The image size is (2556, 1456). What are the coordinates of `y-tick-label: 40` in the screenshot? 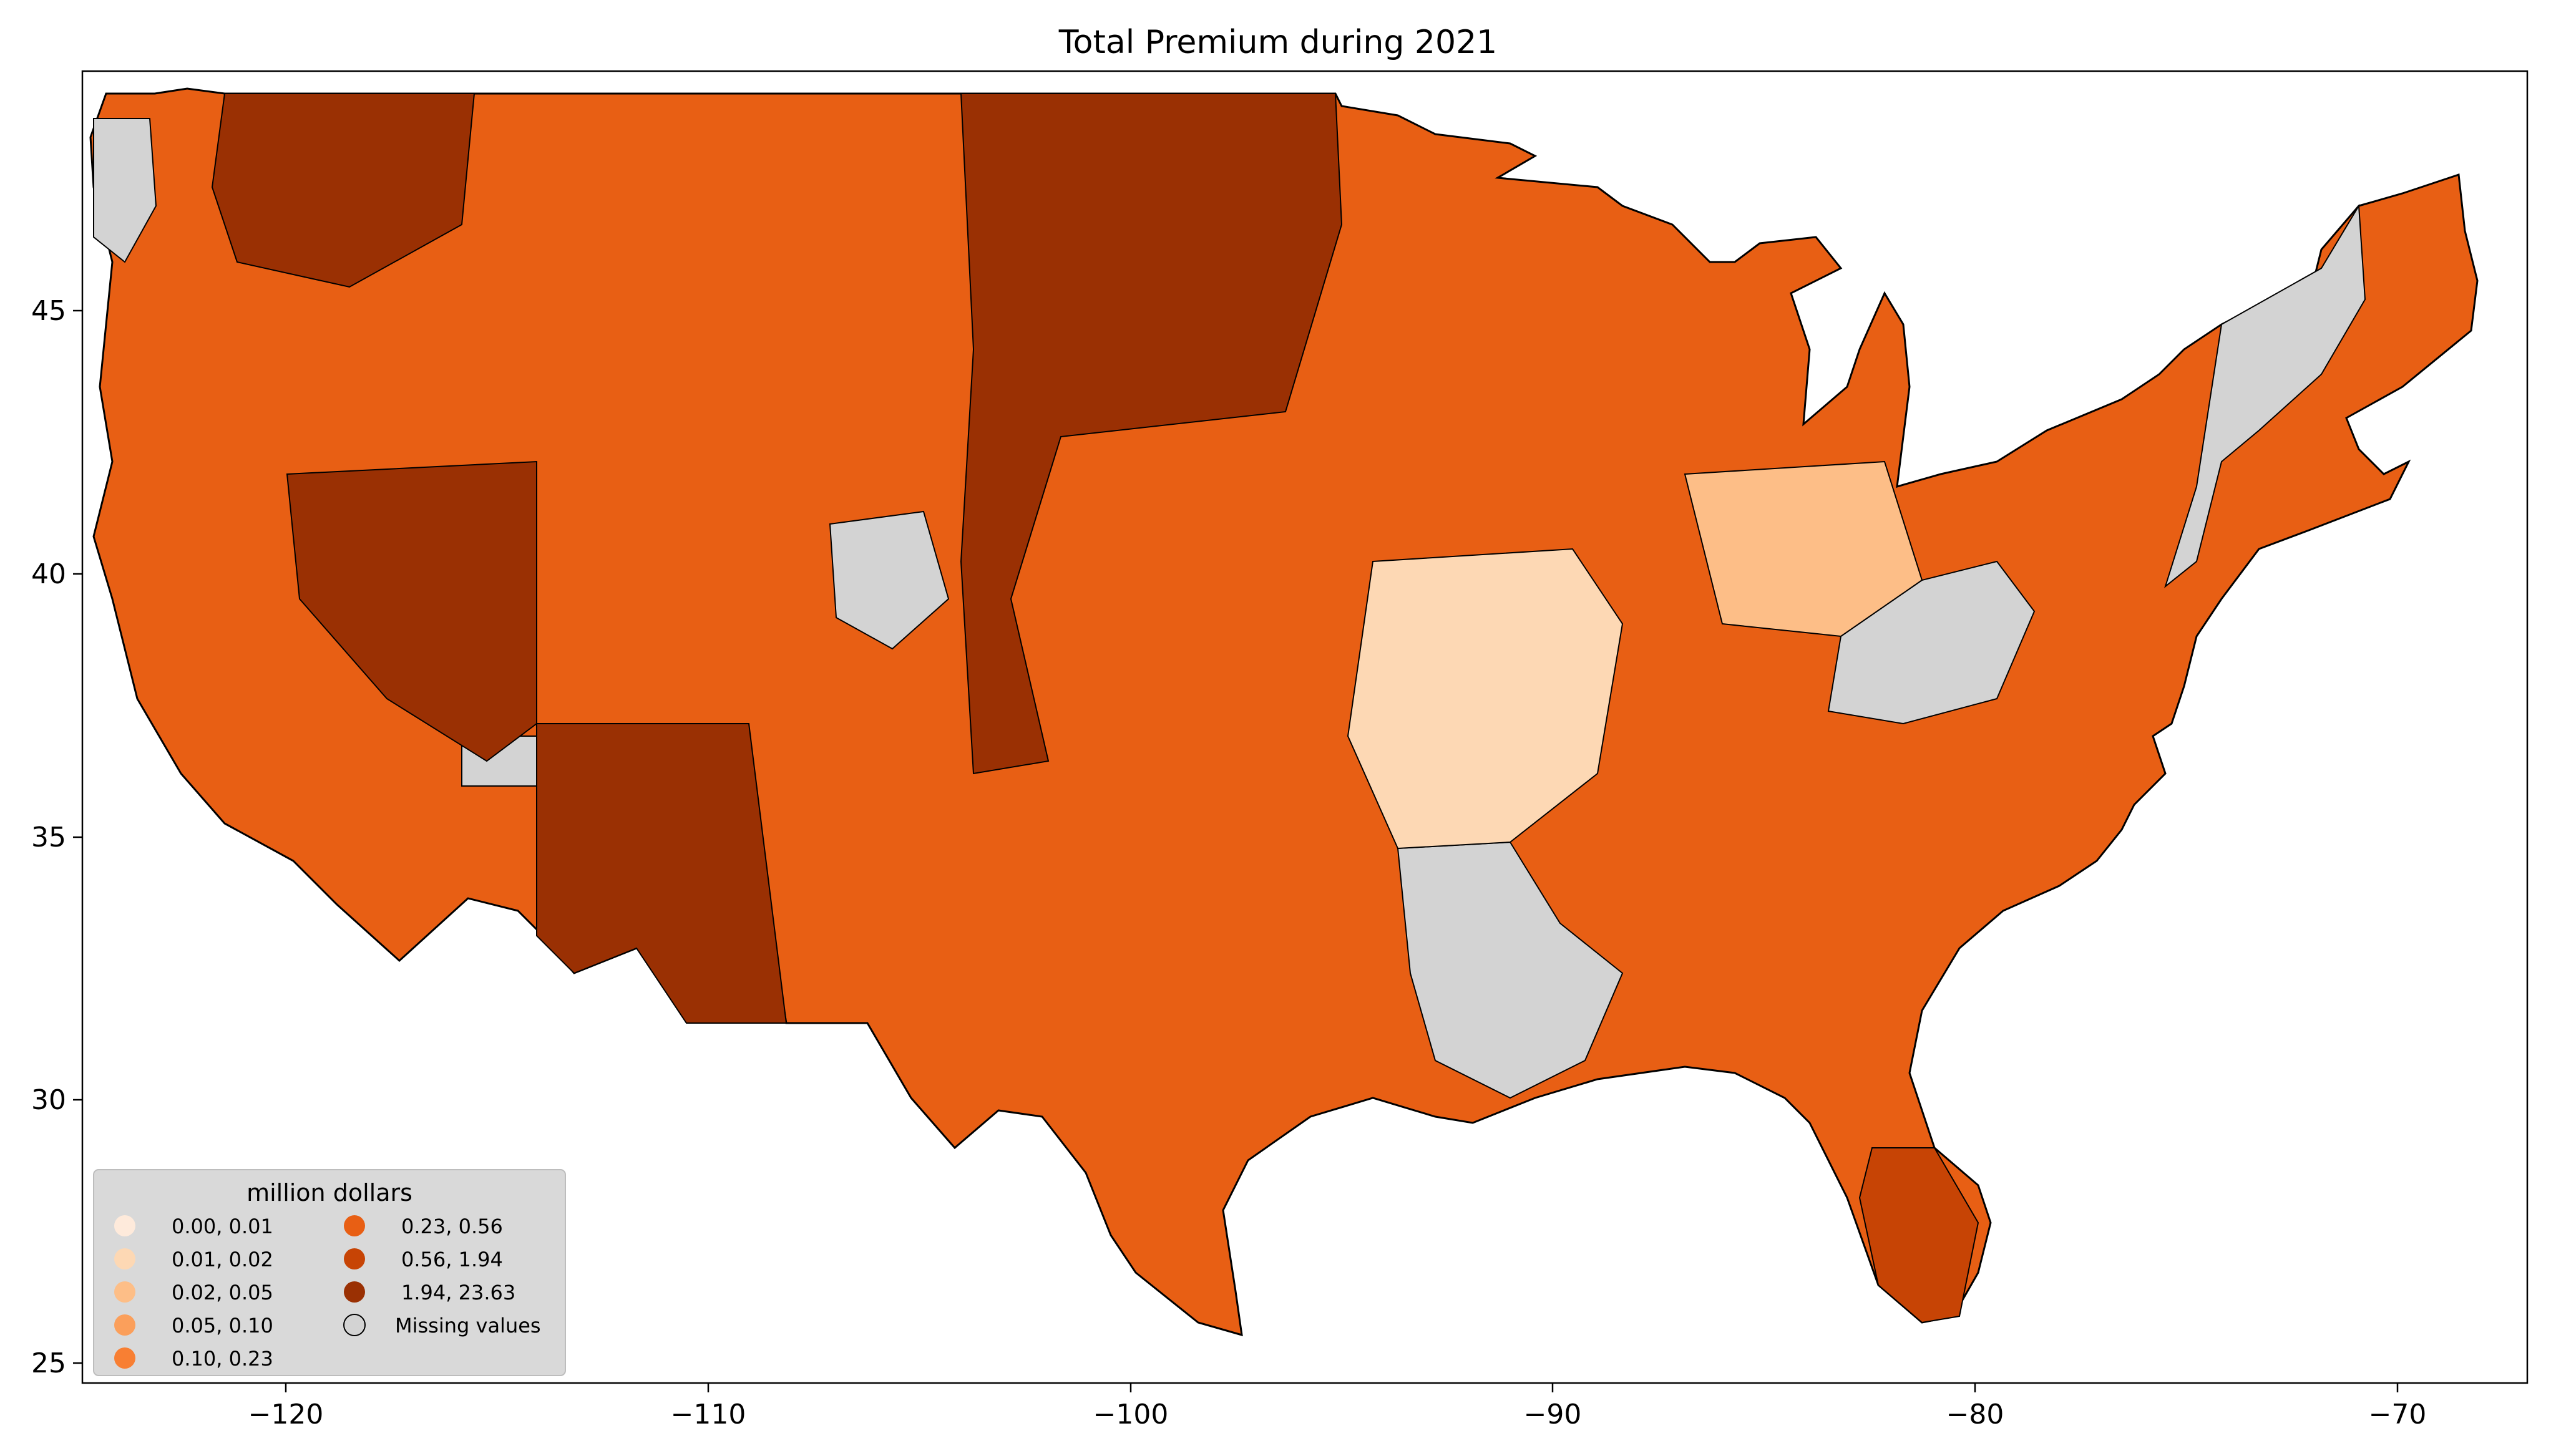 It's located at (48, 574).